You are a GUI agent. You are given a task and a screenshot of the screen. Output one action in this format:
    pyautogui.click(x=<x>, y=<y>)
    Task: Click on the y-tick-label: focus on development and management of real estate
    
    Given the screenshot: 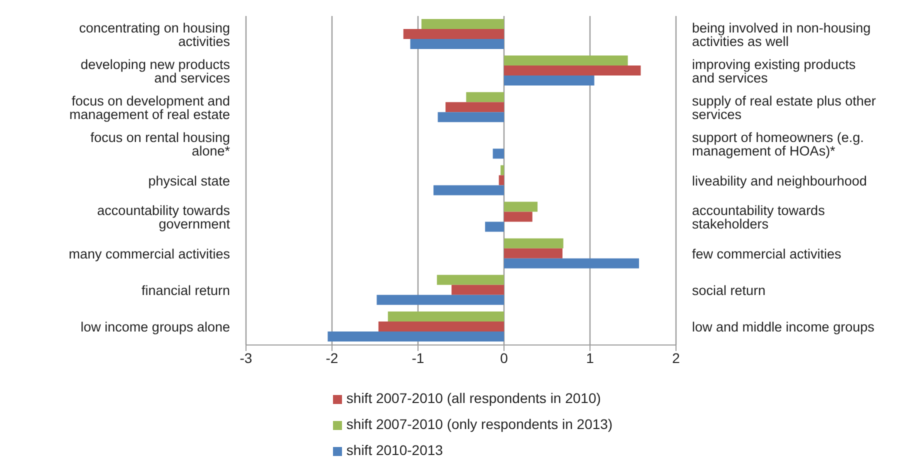 What is the action you would take?
    pyautogui.click(x=149, y=107)
    